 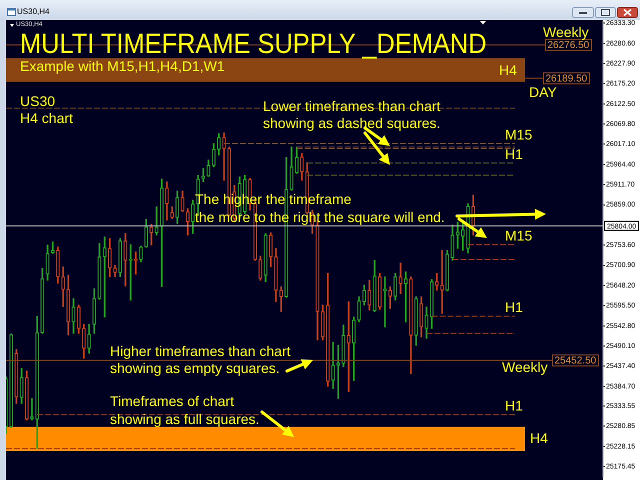 What do you see at coordinates (567, 78) in the screenshot?
I see `ref-line-label: 26189.50` at bounding box center [567, 78].